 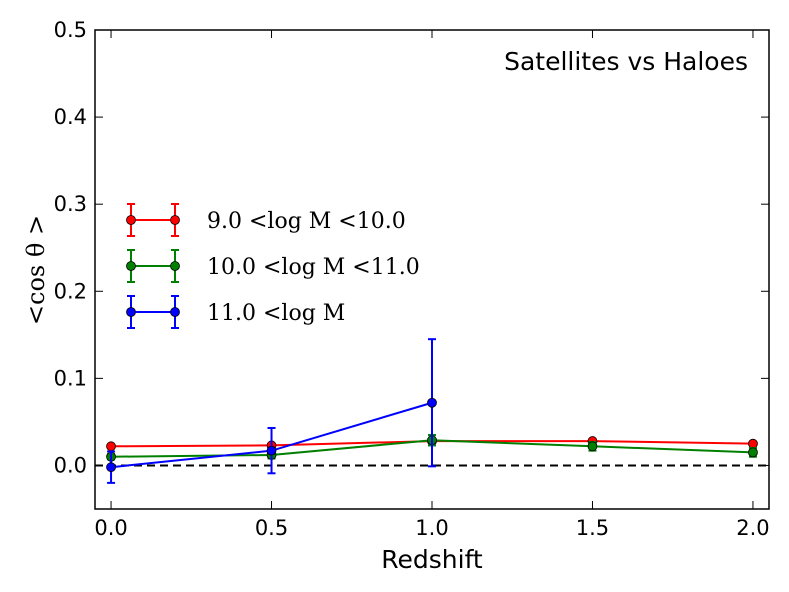 What do you see at coordinates (626, 61) in the screenshot?
I see `chart-title: Satellites vs Haloes` at bounding box center [626, 61].